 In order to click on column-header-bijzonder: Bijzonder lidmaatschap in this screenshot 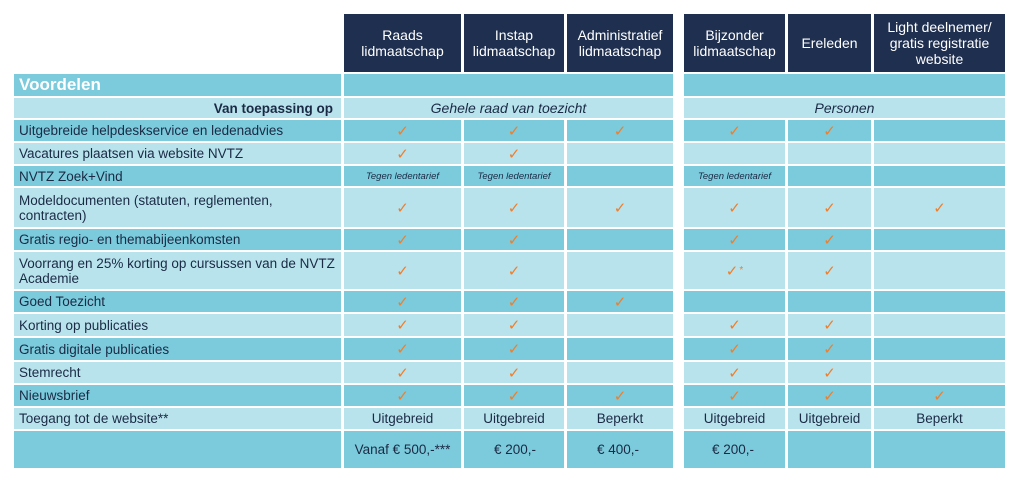, I will do `click(734, 43)`.